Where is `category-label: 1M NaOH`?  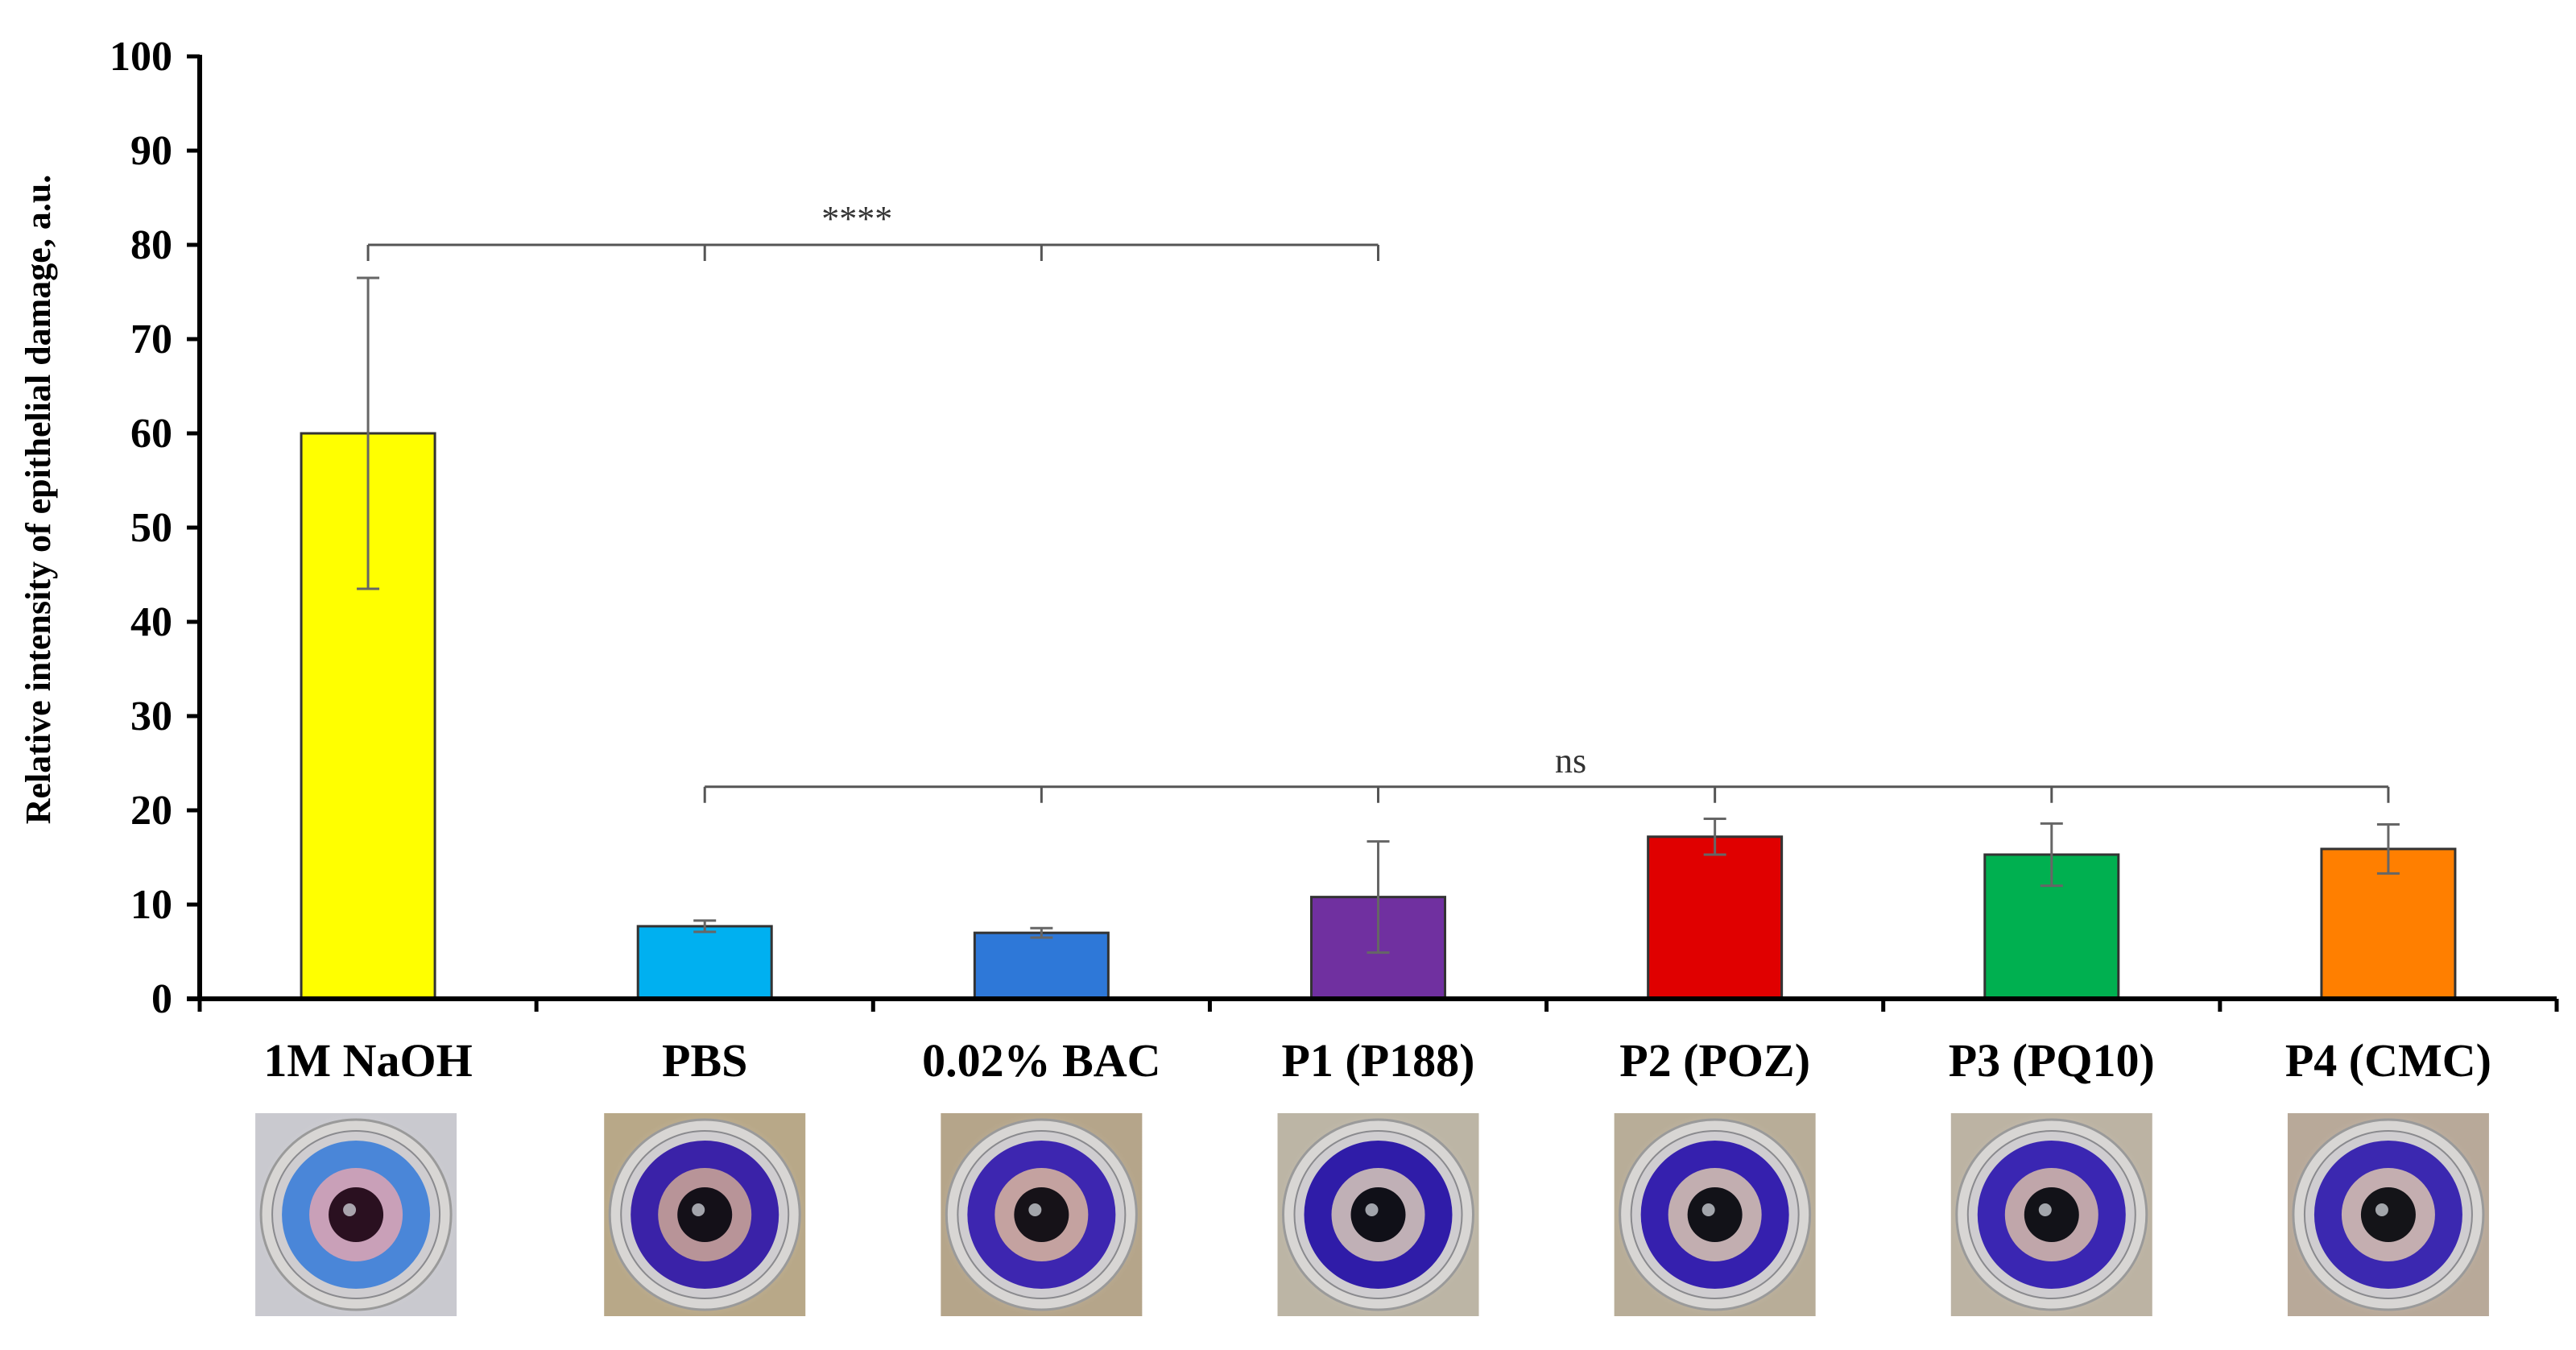
category-label: 1M NaOH is located at coordinates (367, 1060).